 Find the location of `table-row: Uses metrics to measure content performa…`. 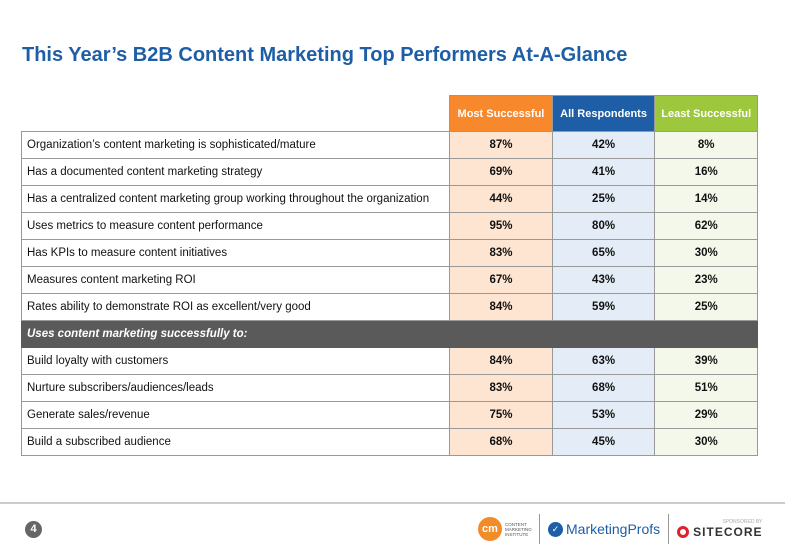

table-row: Uses metrics to measure content performa… is located at coordinates (389, 226).